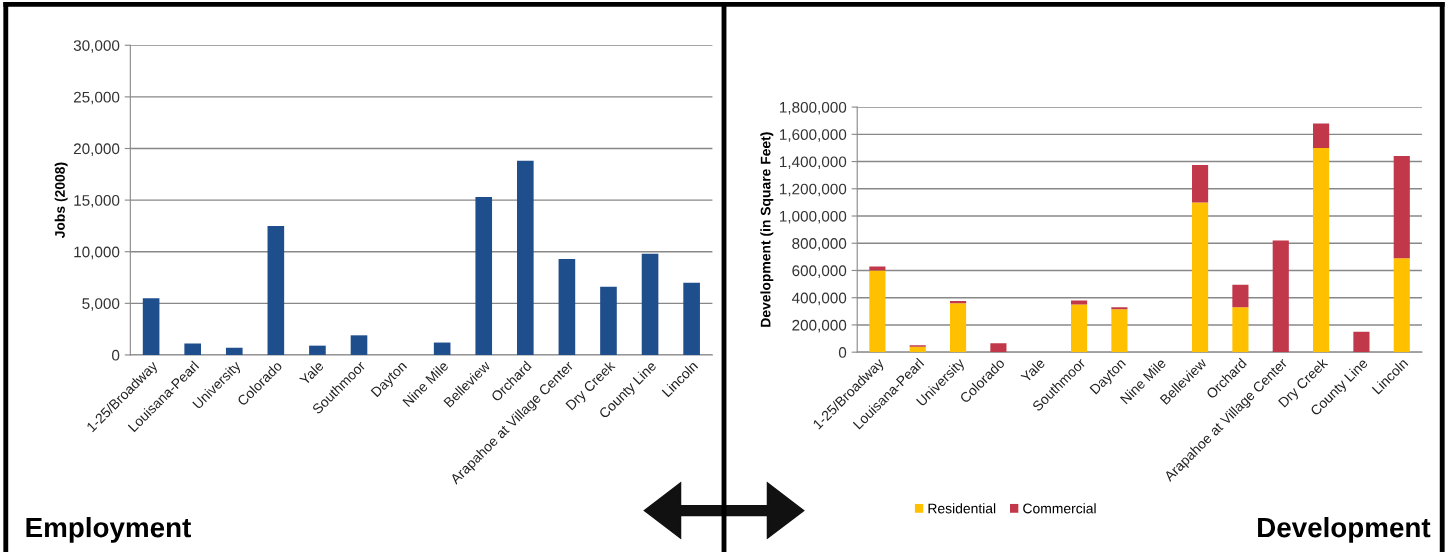  What do you see at coordinates (101, 304) in the screenshot?
I see `y-tick-label: 5,000` at bounding box center [101, 304].